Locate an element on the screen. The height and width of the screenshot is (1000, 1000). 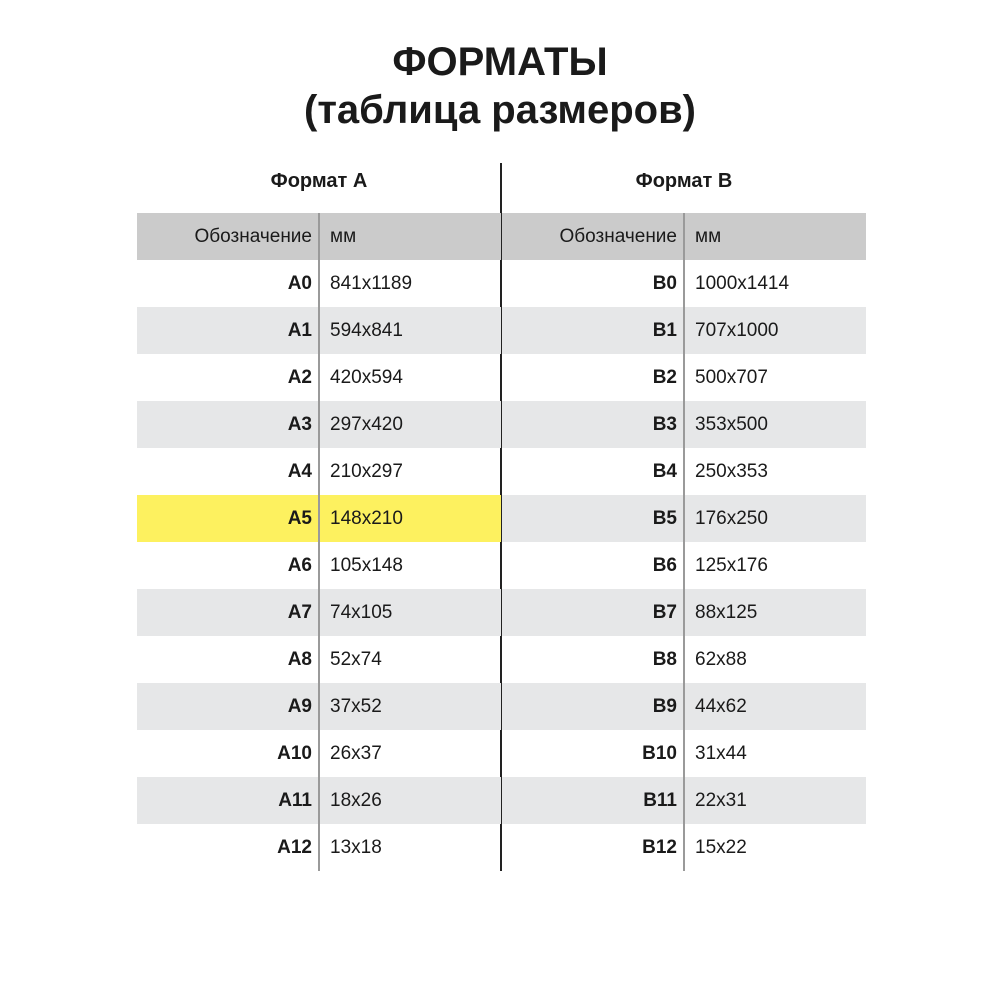
format-size-mm: 13x18 is located at coordinates (356, 847).